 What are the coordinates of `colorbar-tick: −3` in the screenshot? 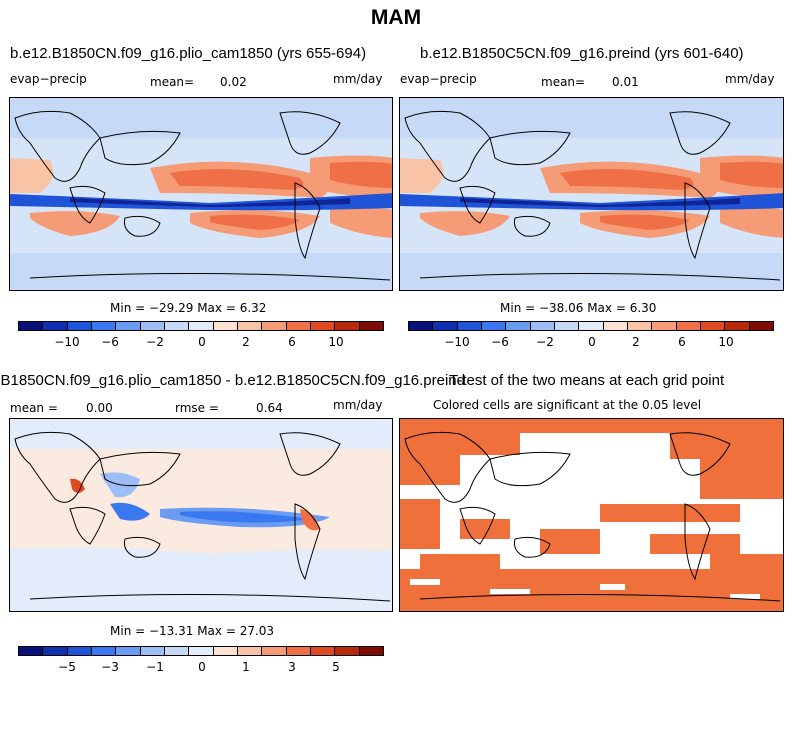 It's located at (110, 667).